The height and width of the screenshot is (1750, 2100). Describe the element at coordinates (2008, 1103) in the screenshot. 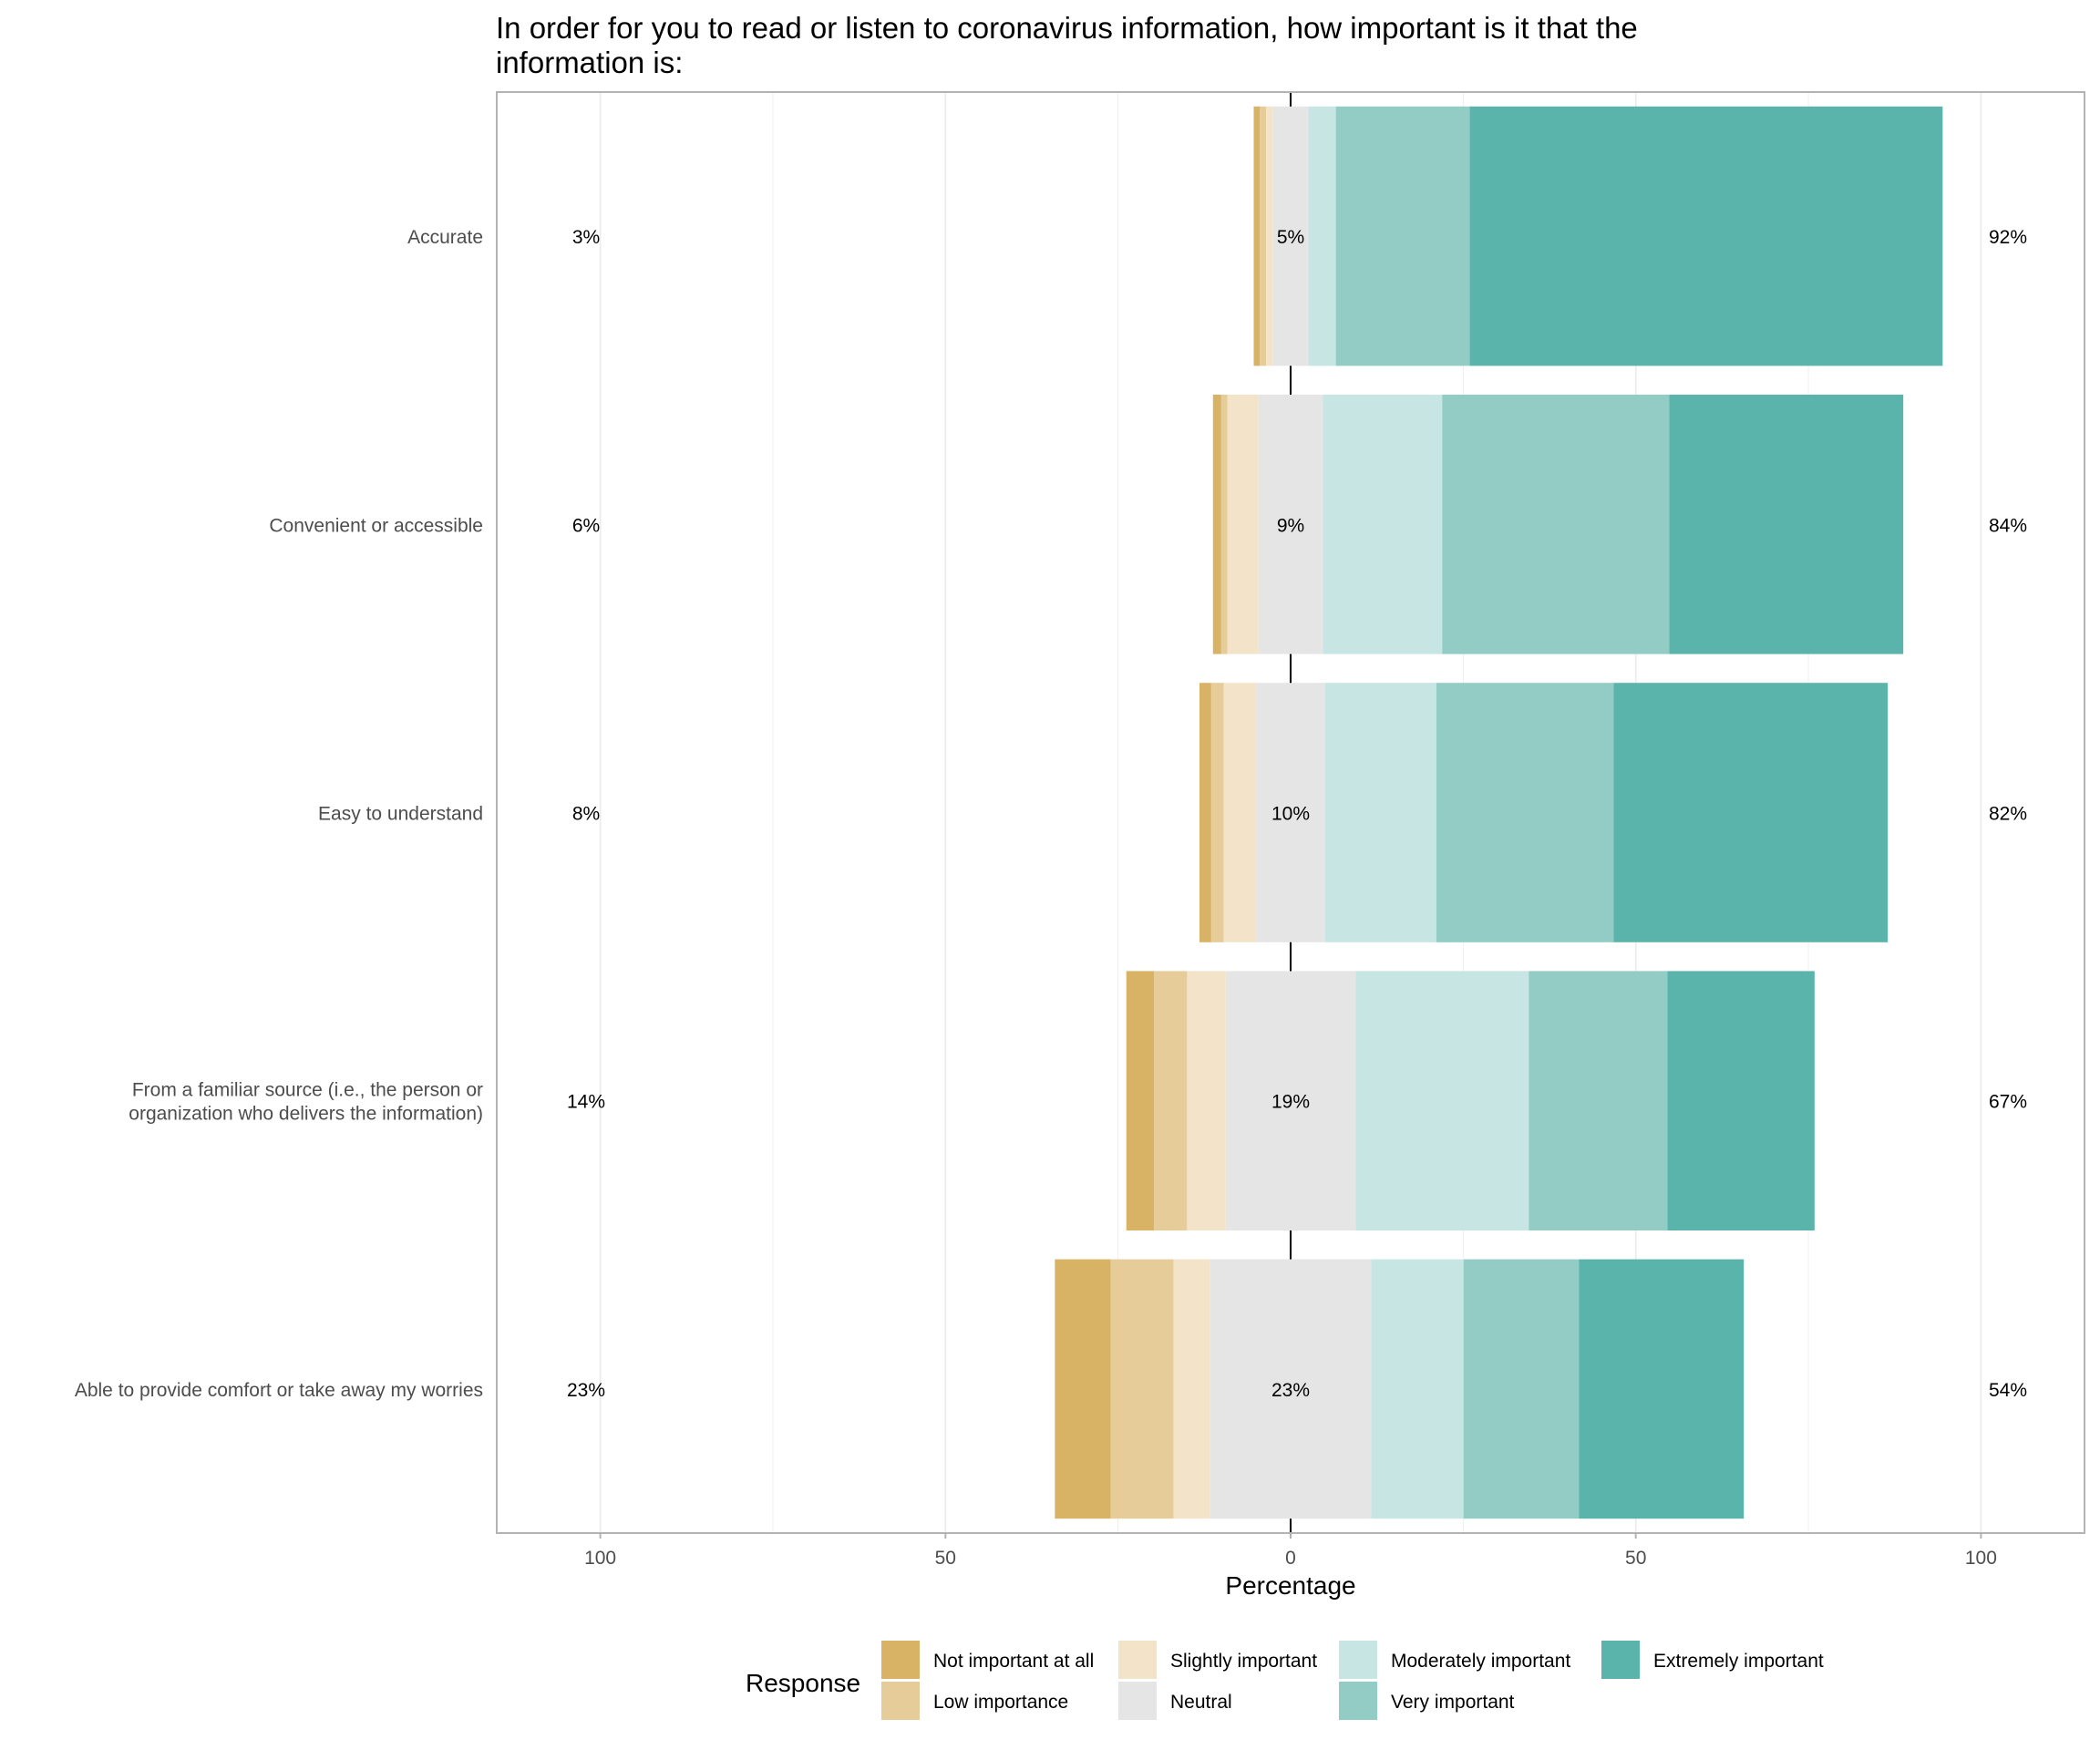

I see `right-percent-label: 67%` at that location.